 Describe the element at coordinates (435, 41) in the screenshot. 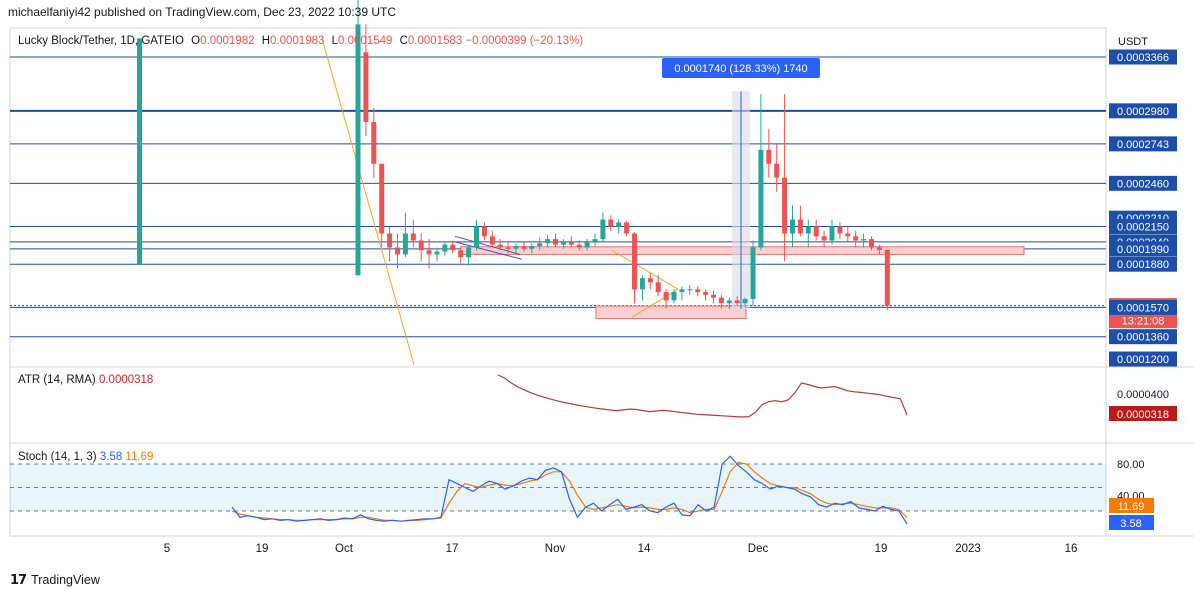

I see `close-value: 0.0001583` at that location.